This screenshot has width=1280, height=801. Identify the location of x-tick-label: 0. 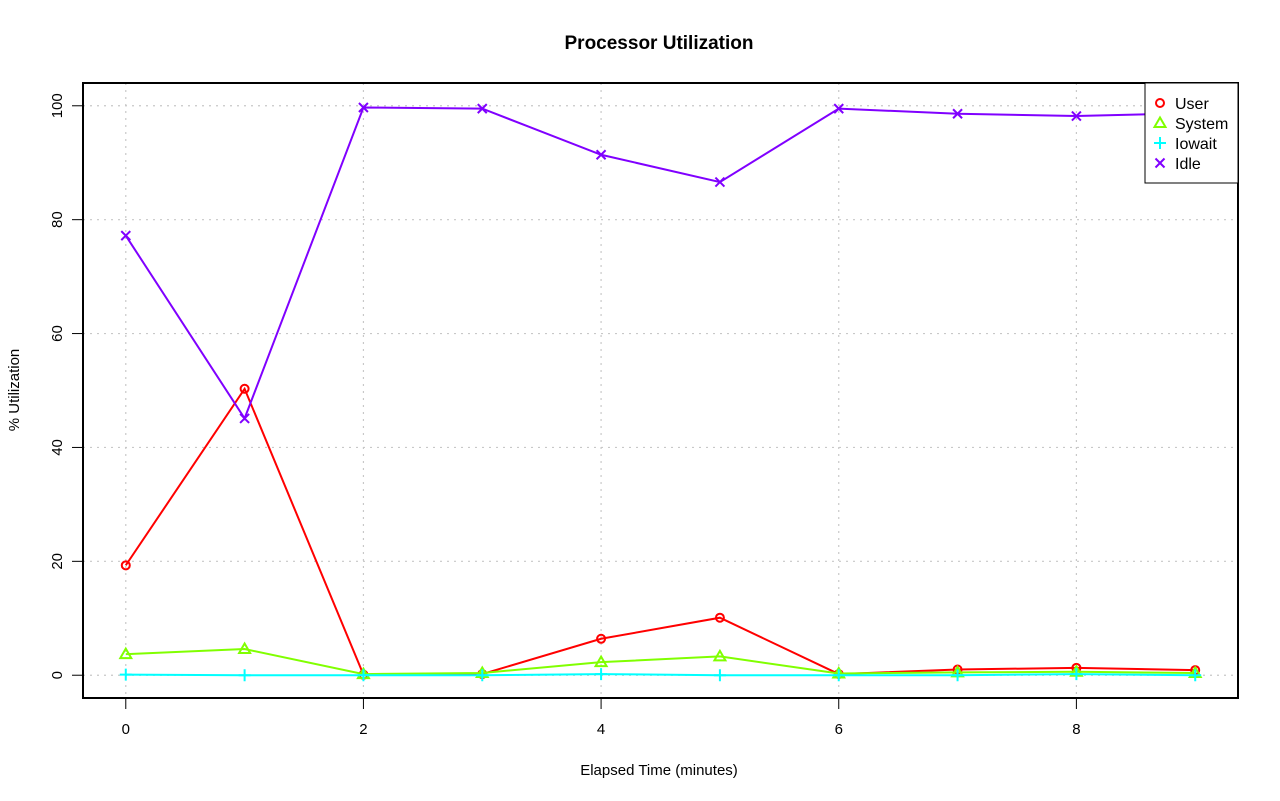
(126, 729).